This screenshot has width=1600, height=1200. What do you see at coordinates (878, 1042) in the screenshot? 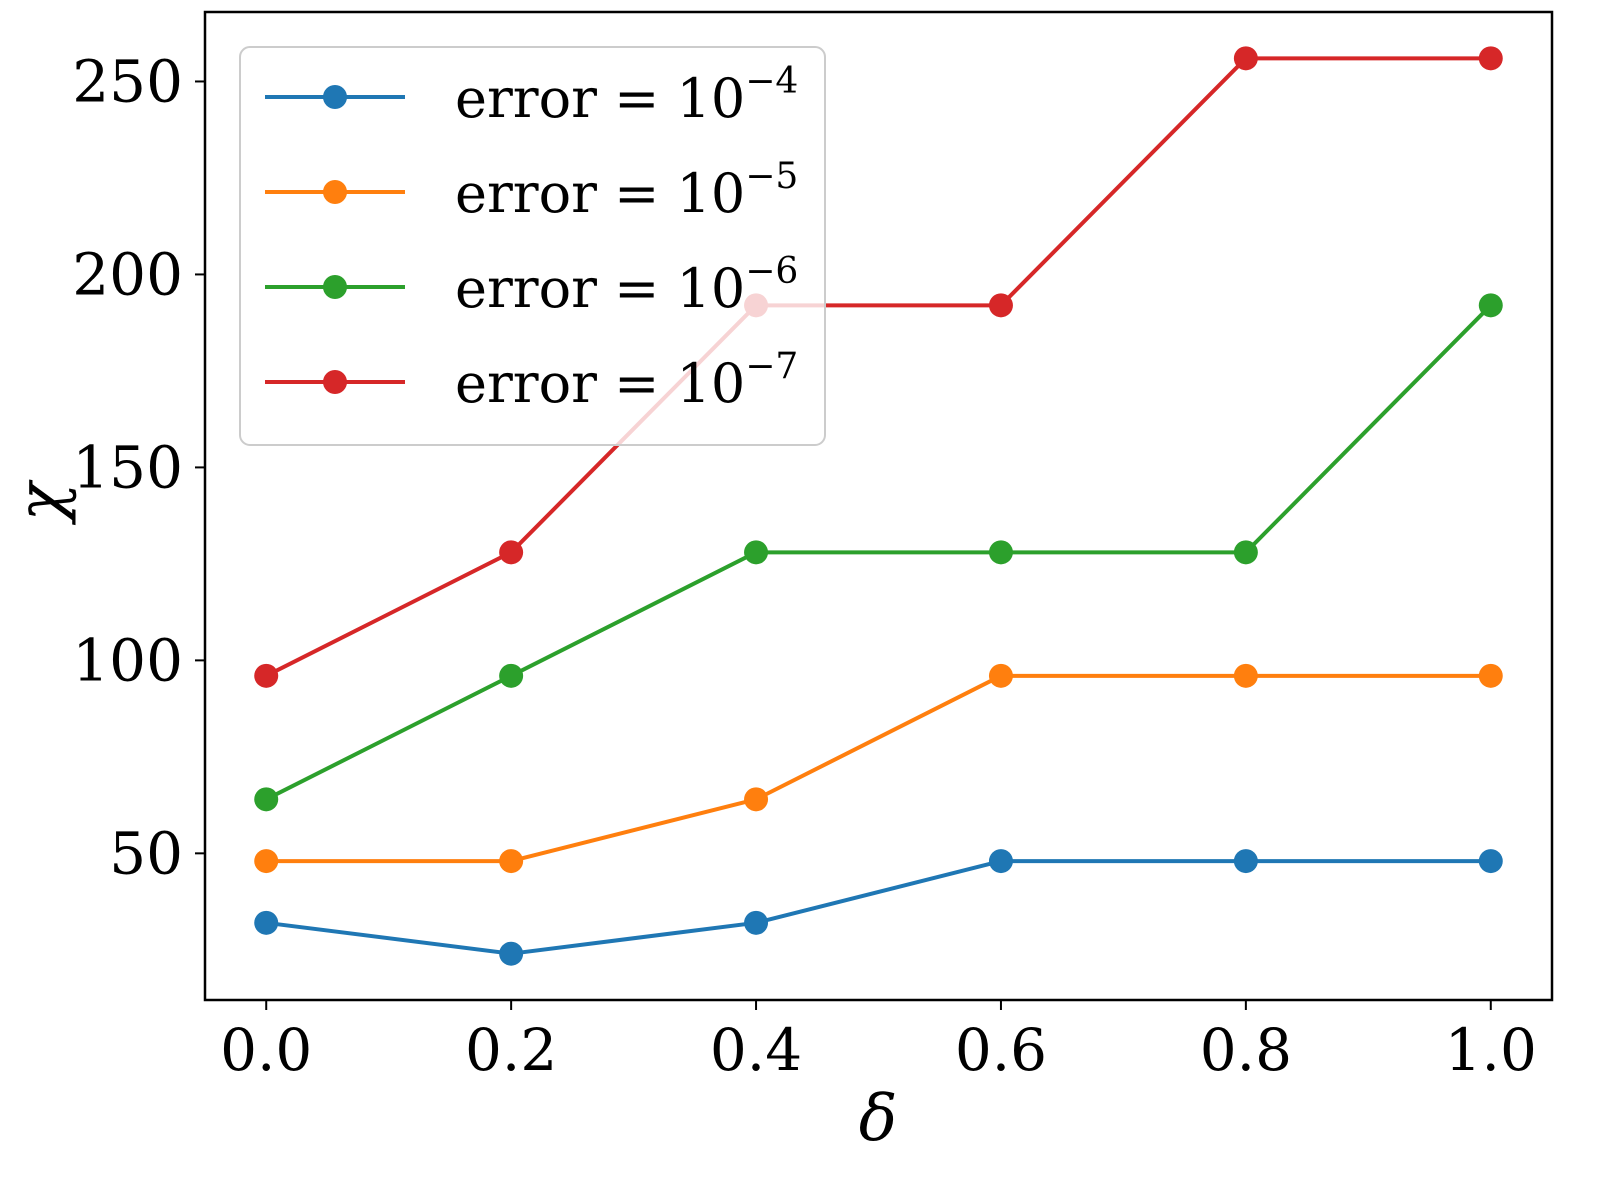
I see `x-axis: 0.0 0.2 0.4 0.6 0.8 1.0` at bounding box center [878, 1042].